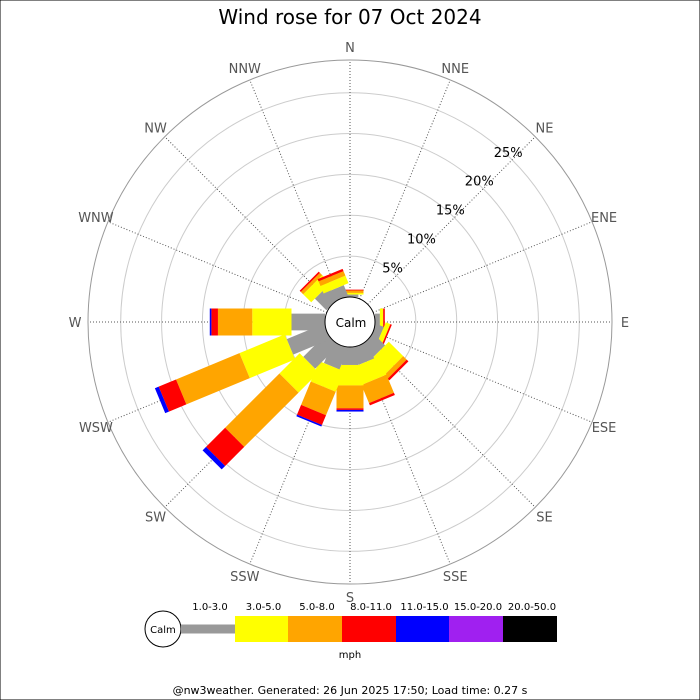 This screenshot has width=700, height=700. I want to click on direction-label-wsw: WSW, so click(96, 428).